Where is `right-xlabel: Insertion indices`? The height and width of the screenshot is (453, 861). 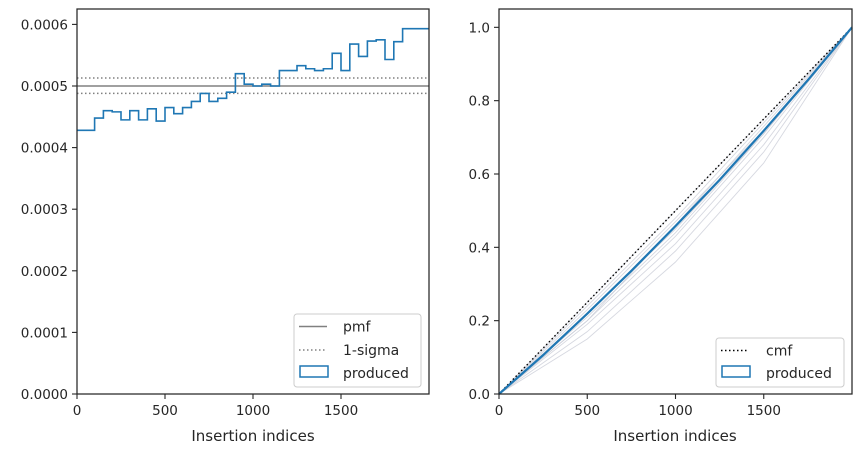
right-xlabel: Insertion indices is located at coordinates (674, 436).